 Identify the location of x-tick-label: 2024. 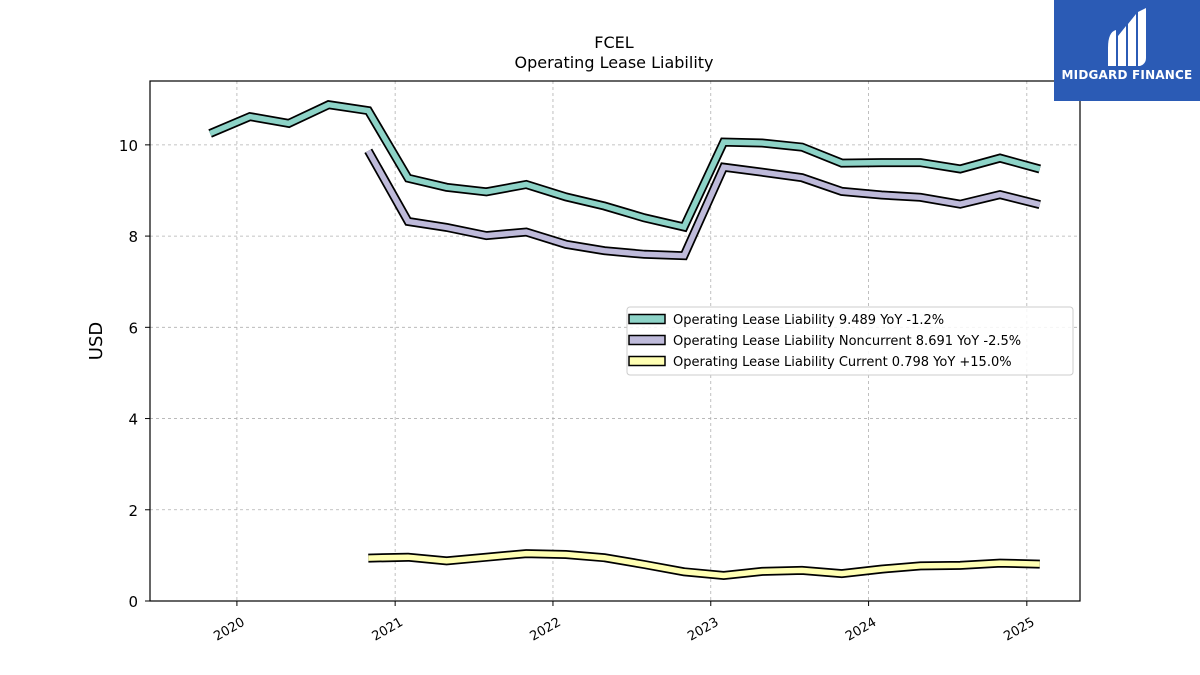
(861, 630).